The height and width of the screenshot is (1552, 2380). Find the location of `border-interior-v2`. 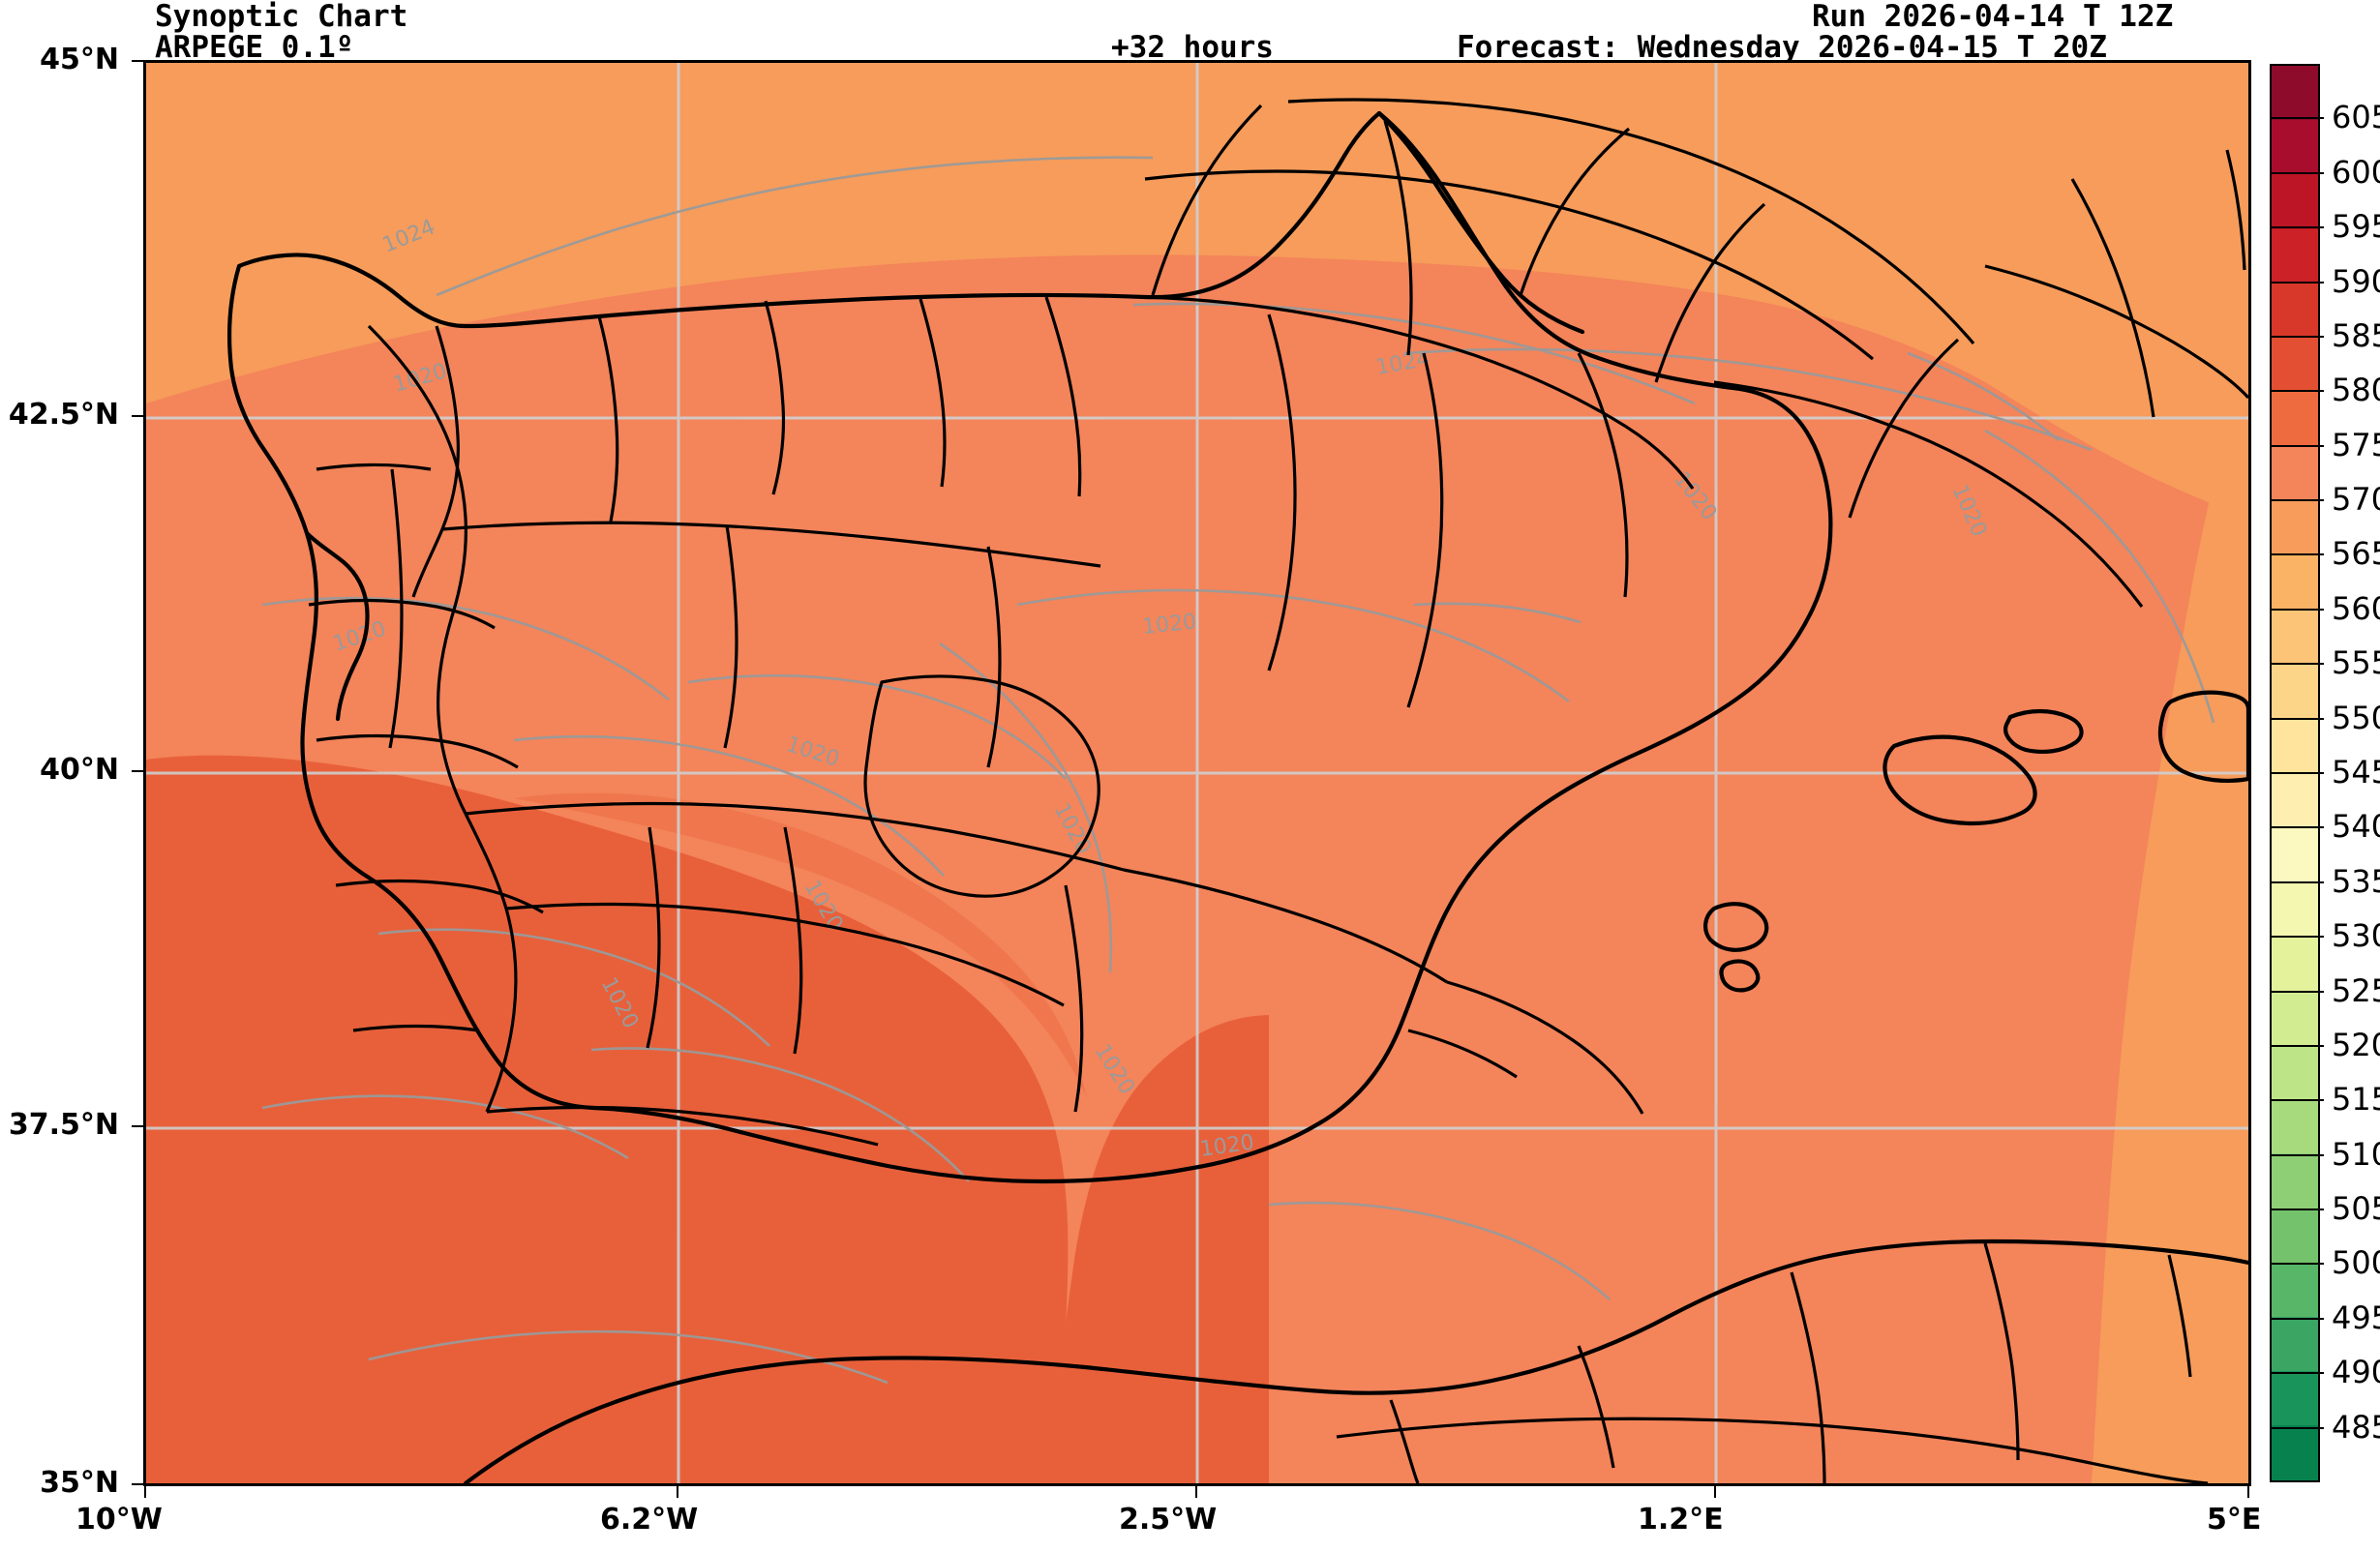

border-interior-v2 is located at coordinates (994, 657).